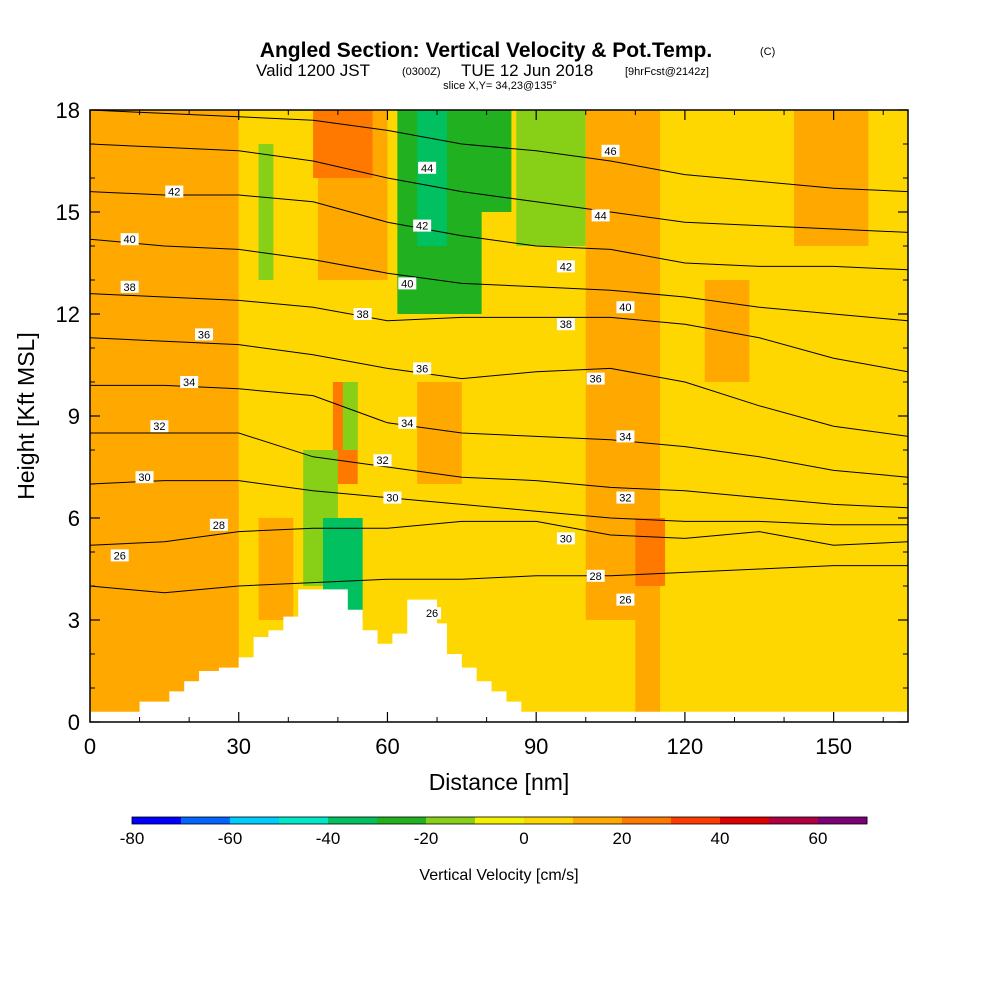  Describe the element at coordinates (74, 416) in the screenshot. I see `y-tick-label: 9` at that location.